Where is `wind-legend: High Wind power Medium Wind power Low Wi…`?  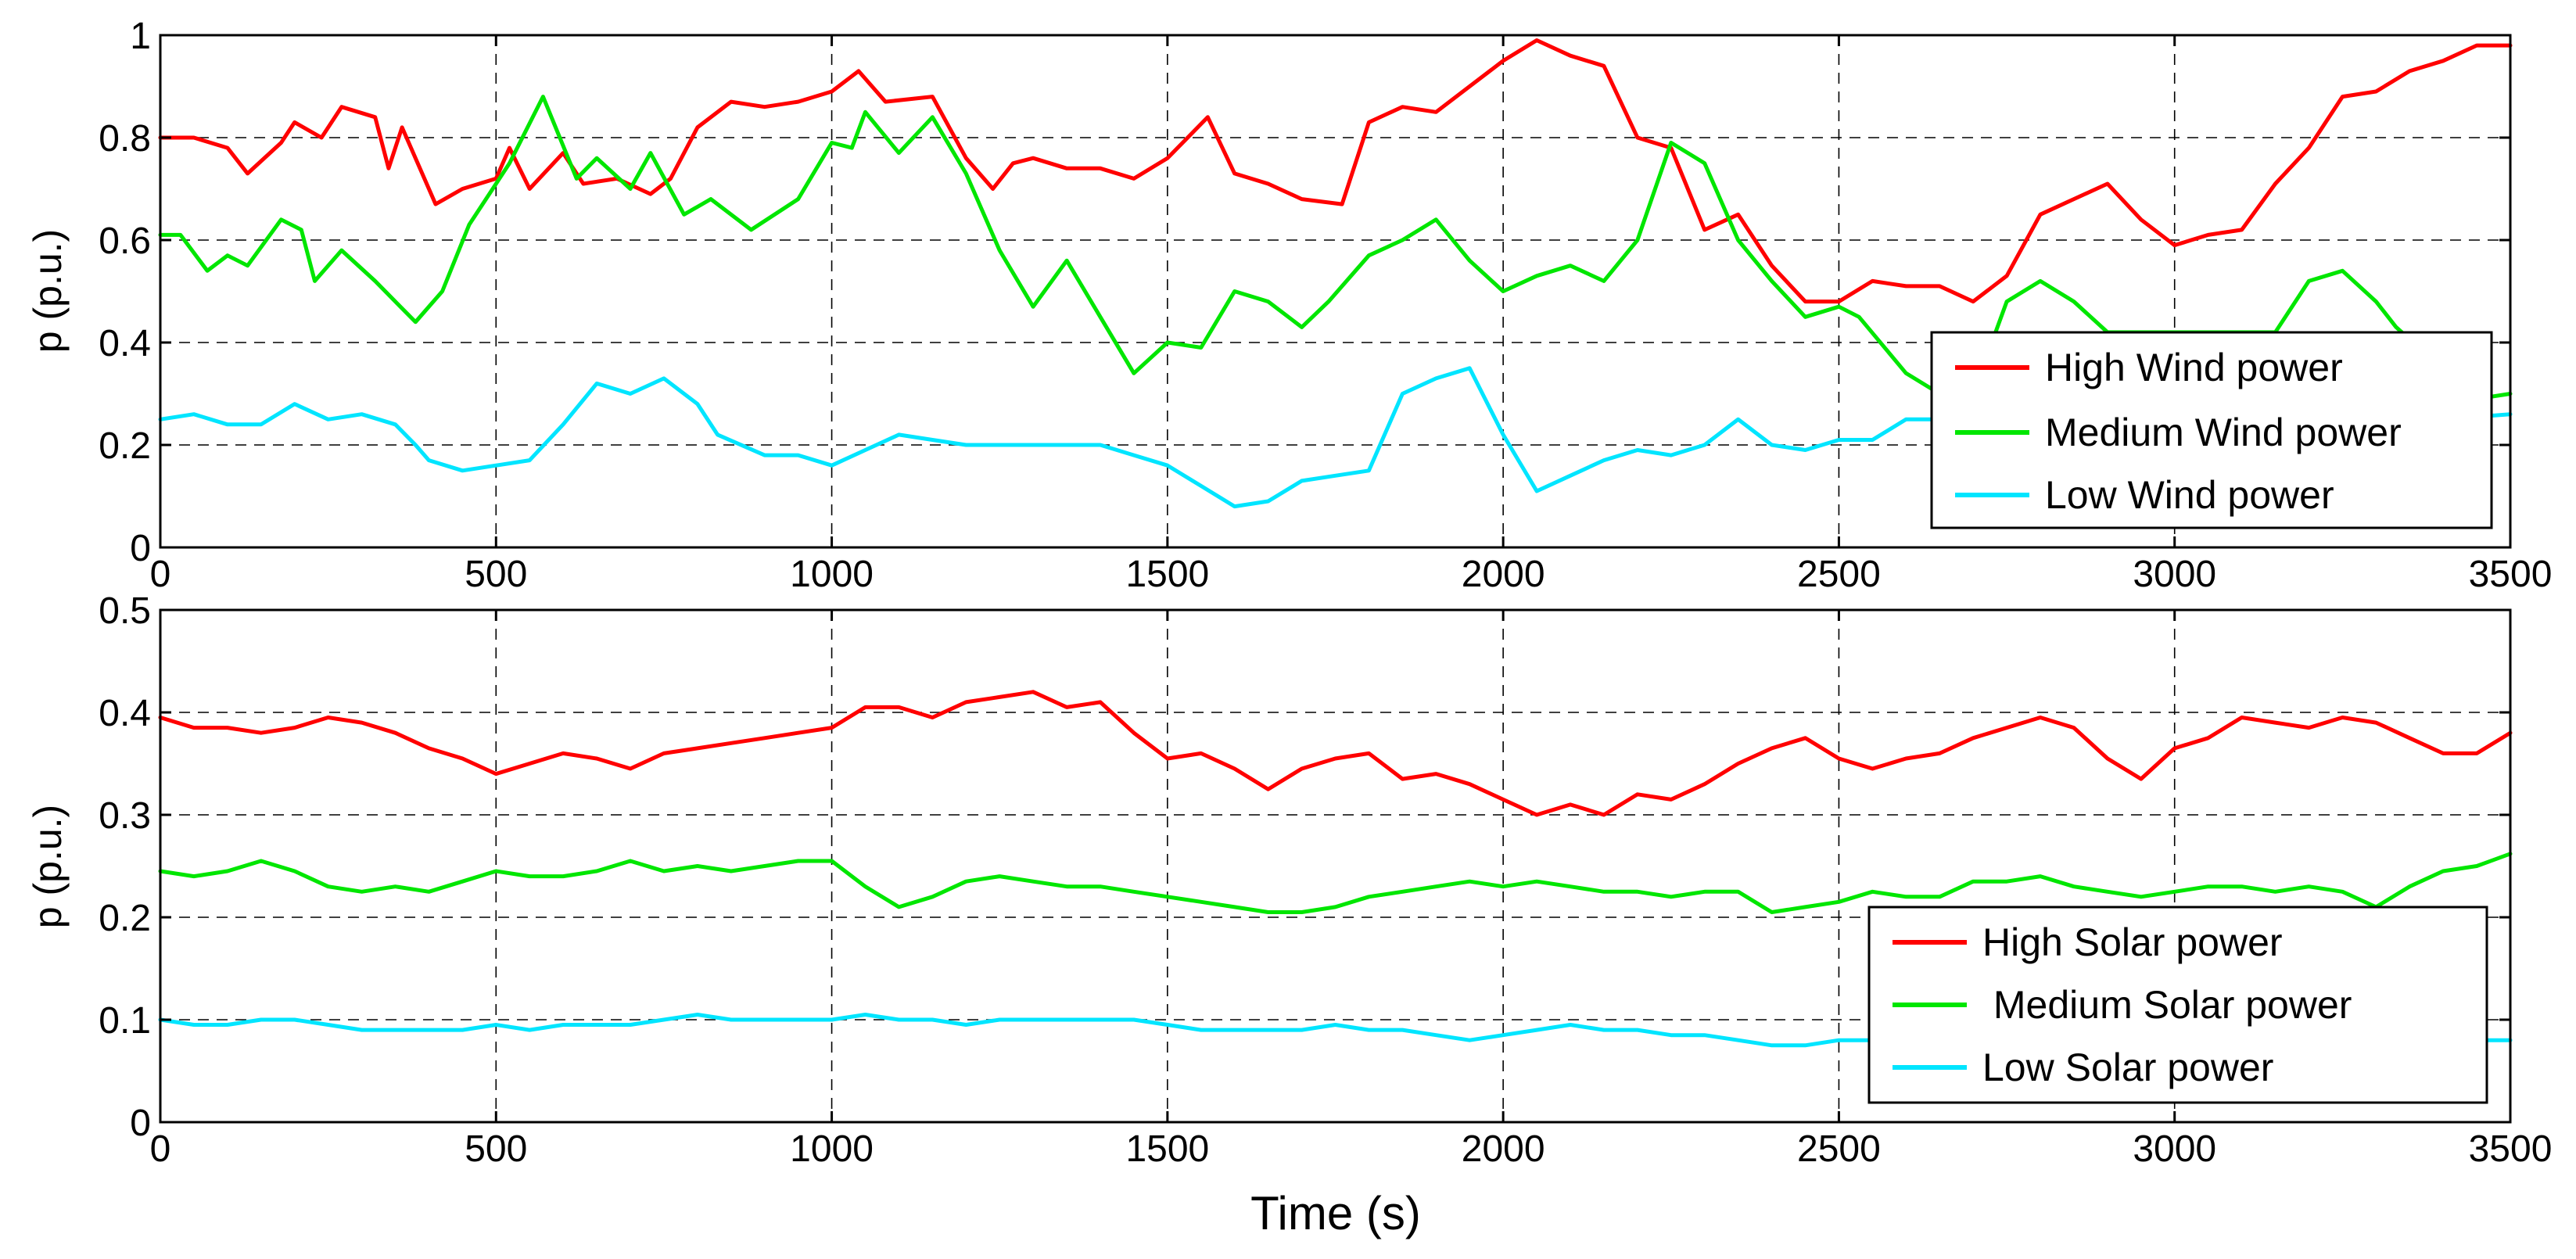
wind-legend: High Wind power Medium Wind power Low Wi… is located at coordinates (2211, 430).